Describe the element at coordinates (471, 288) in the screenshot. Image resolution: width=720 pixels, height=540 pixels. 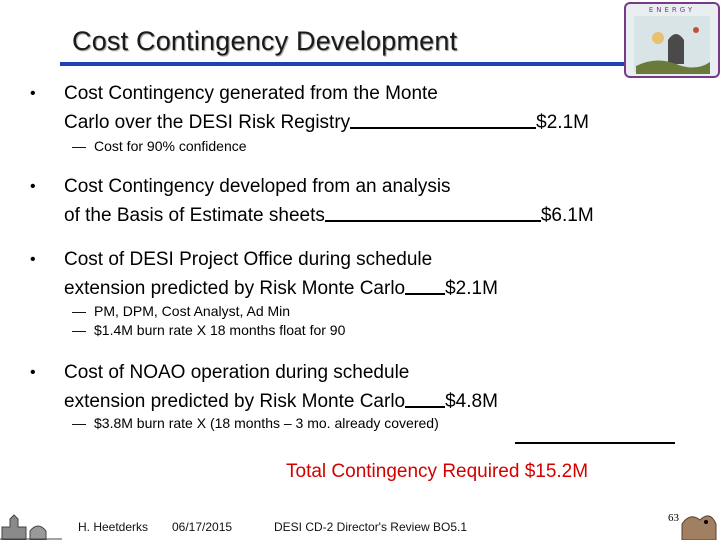
I see `bullet-3-amount: $2.1M` at that location.